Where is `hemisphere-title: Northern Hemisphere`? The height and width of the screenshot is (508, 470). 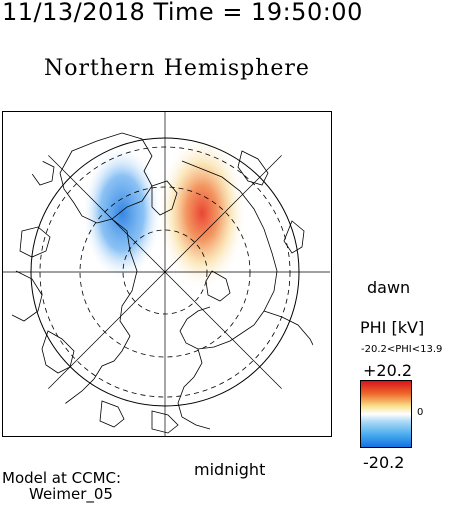 hemisphere-title: Northern Hemisphere is located at coordinates (177, 68).